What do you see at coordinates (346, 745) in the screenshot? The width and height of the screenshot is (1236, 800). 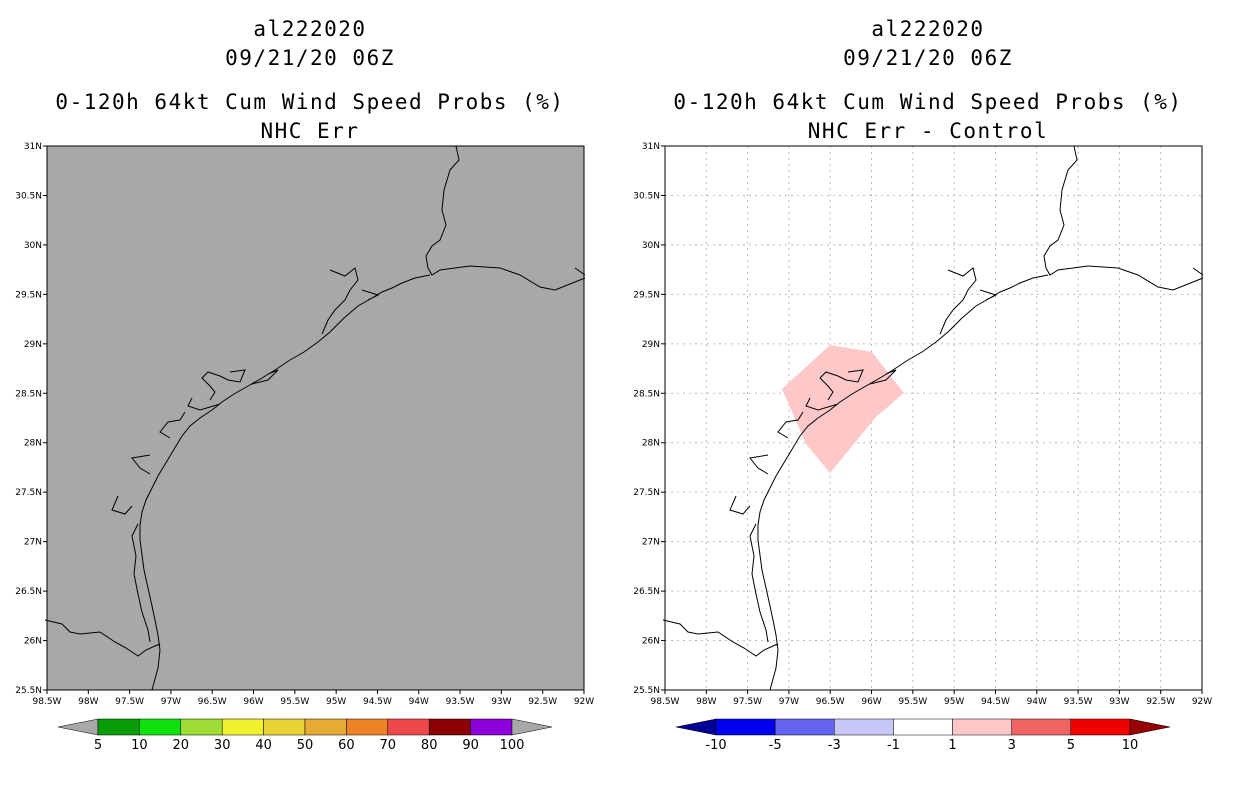 I see `colorbar-label: 60` at bounding box center [346, 745].